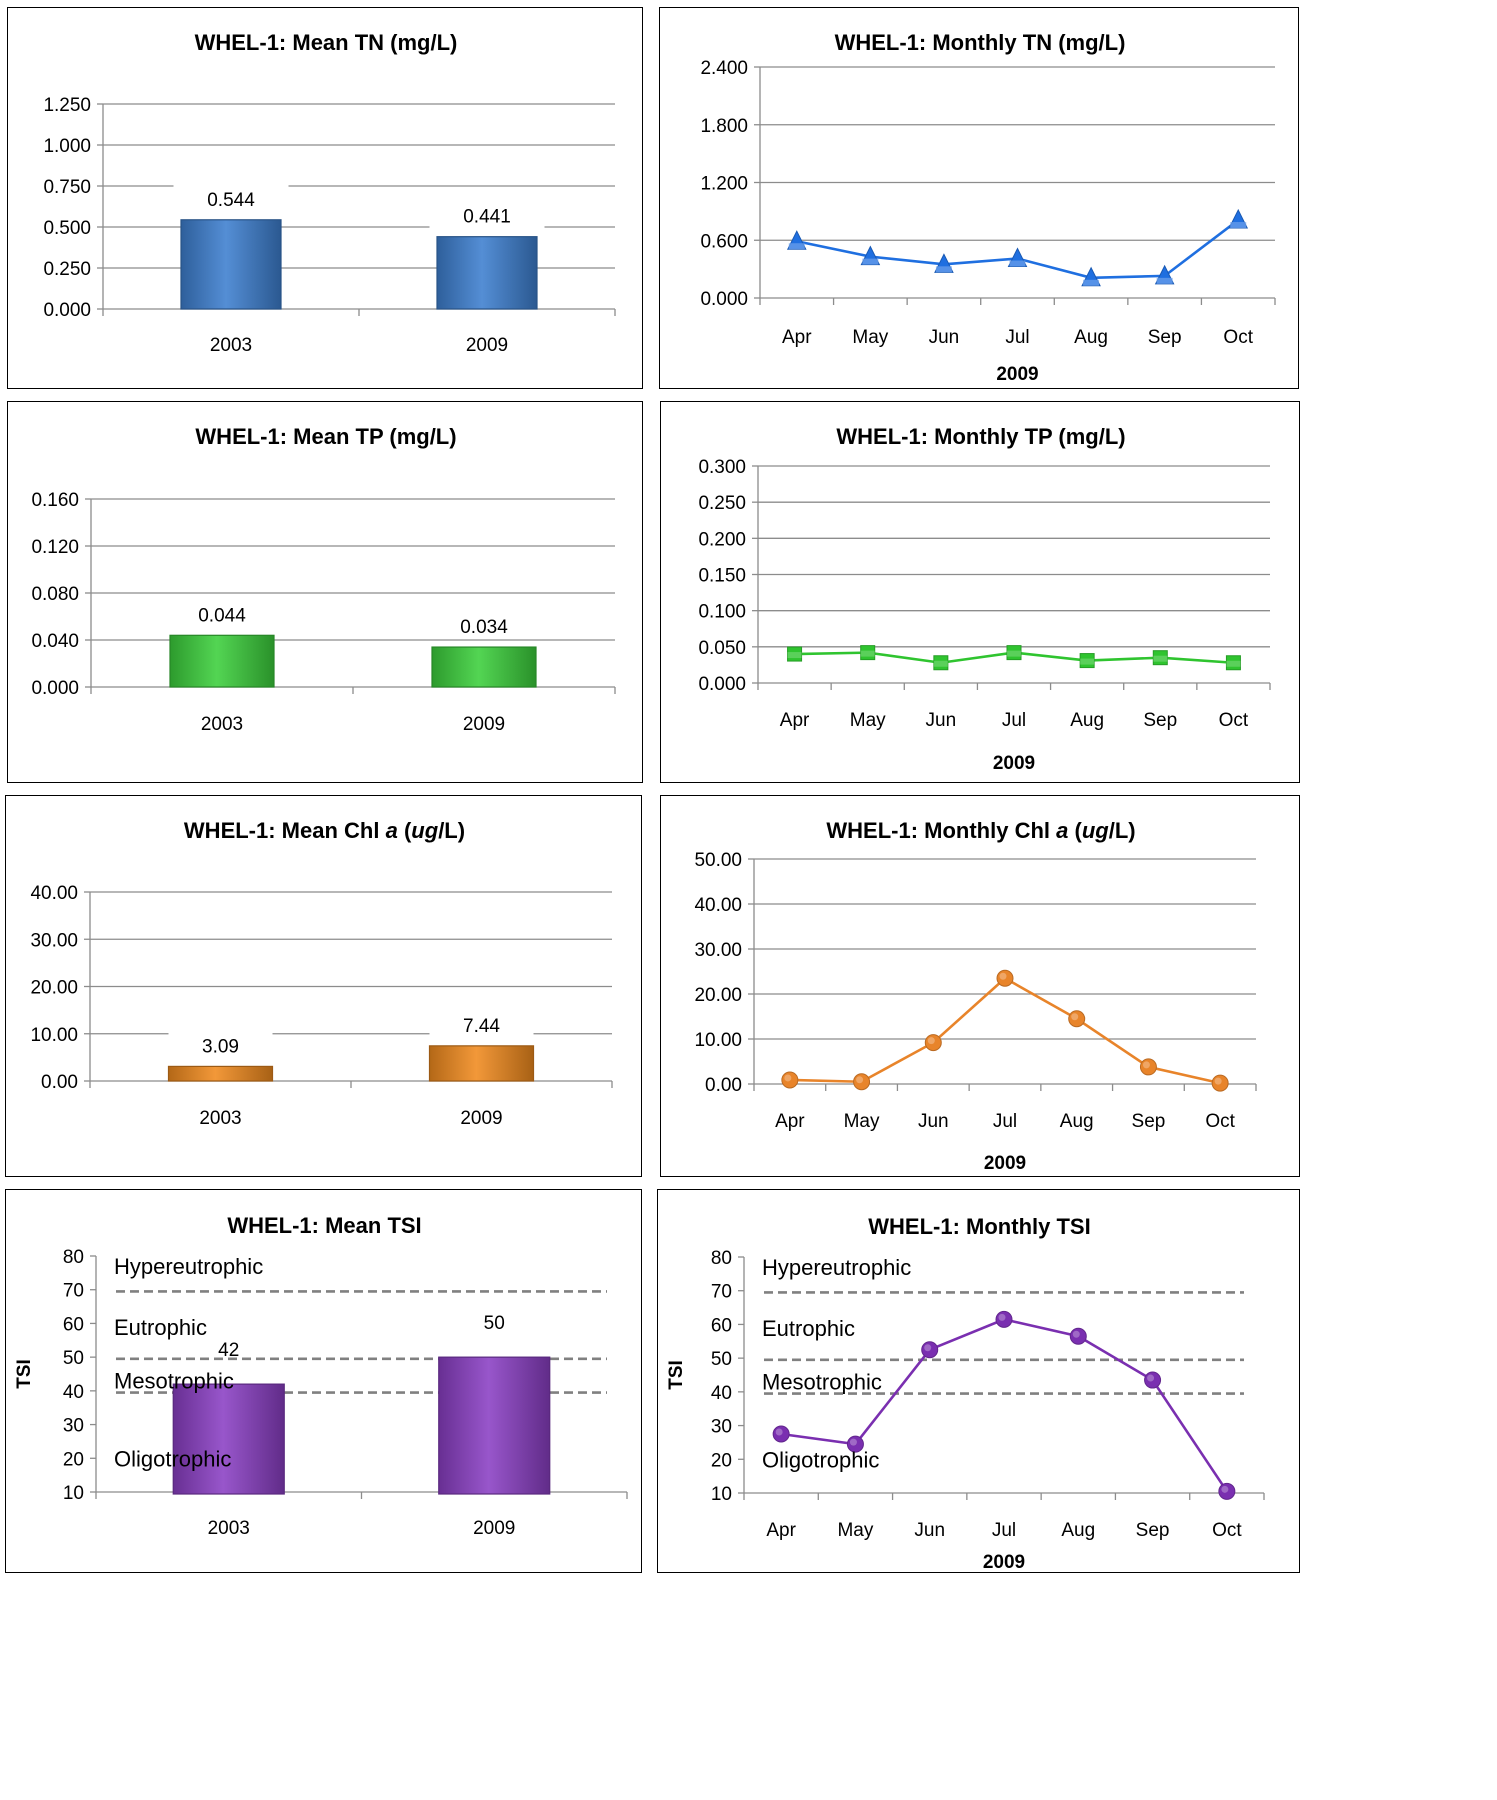 Image resolution: width=1497 pixels, height=1800 pixels. Describe the element at coordinates (862, 1121) in the screenshot. I see `x-tick-label: May` at that location.